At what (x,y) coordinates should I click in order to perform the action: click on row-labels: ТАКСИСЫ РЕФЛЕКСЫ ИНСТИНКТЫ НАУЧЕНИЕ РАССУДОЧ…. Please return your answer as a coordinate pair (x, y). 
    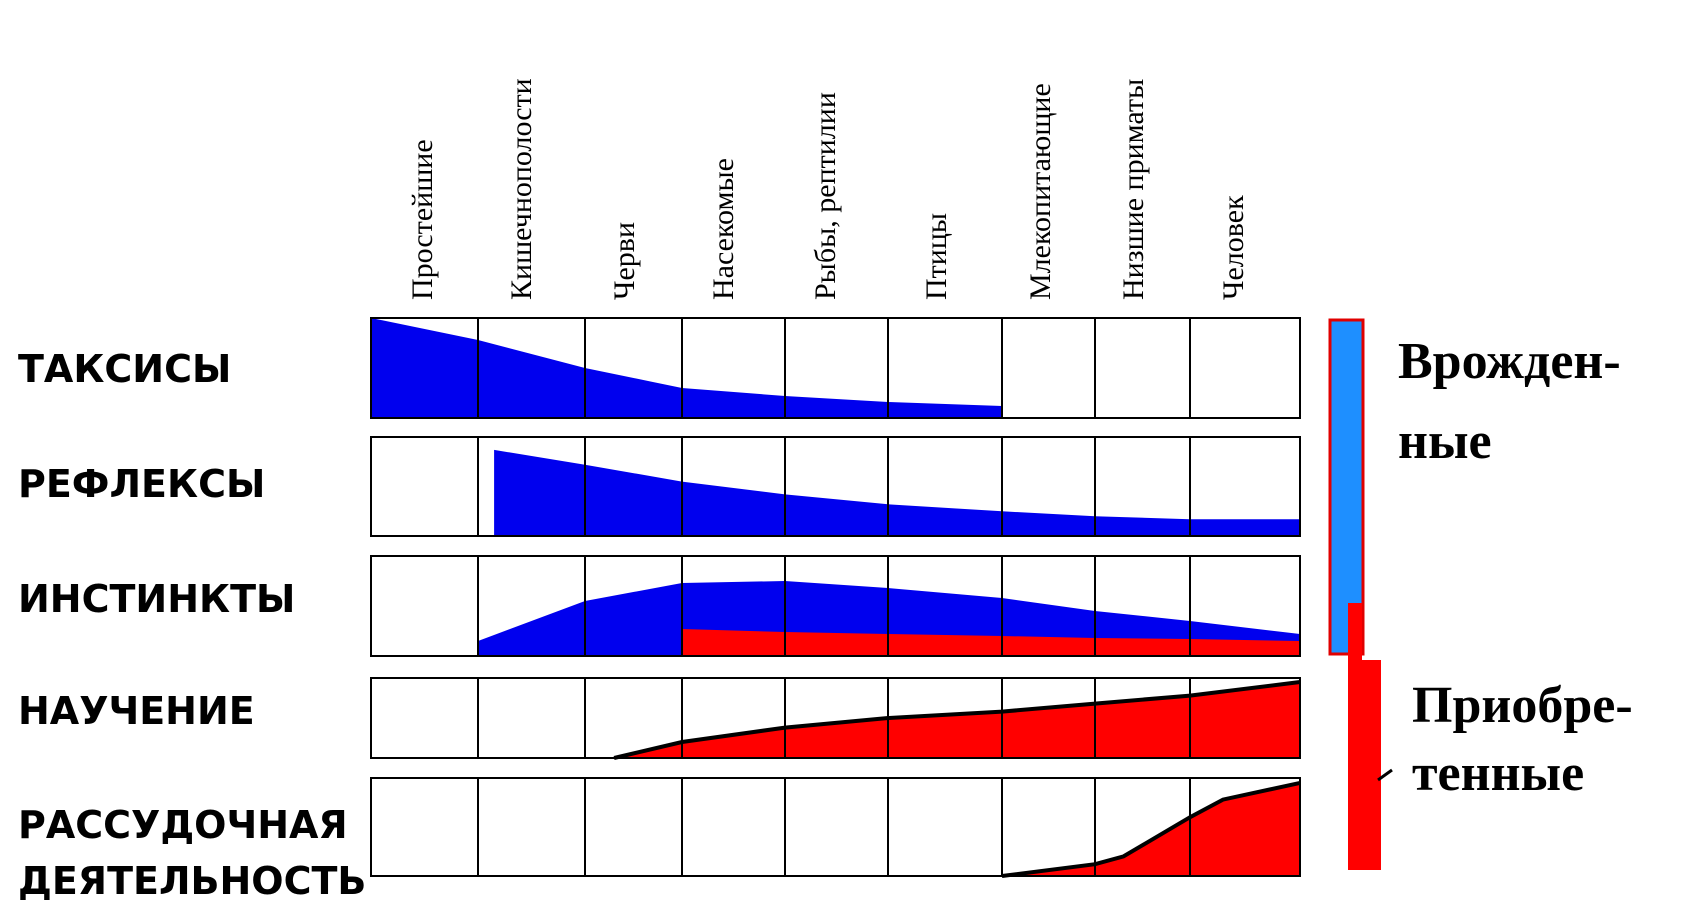
    Looking at the image, I should click on (192, 625).